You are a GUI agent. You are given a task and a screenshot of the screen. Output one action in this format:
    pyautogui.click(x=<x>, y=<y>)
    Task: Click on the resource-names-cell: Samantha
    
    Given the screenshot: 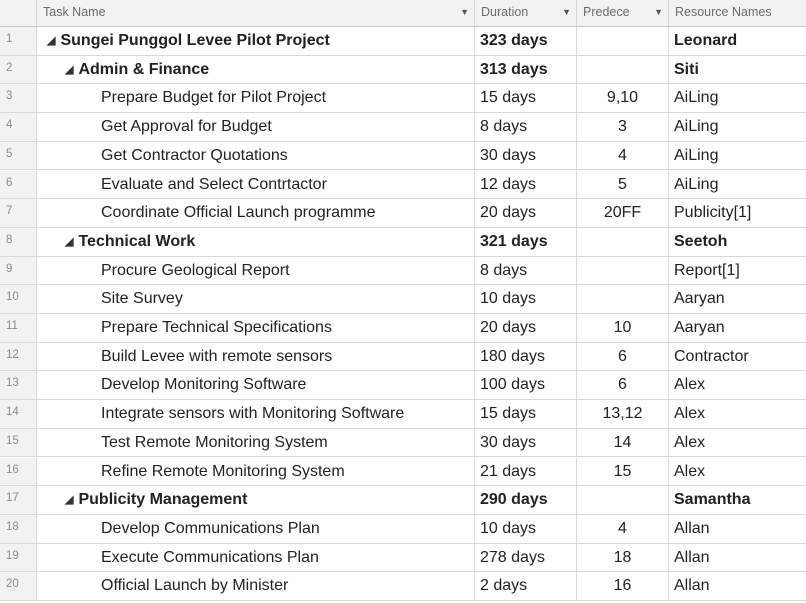 What is the action you would take?
    pyautogui.click(x=737, y=500)
    